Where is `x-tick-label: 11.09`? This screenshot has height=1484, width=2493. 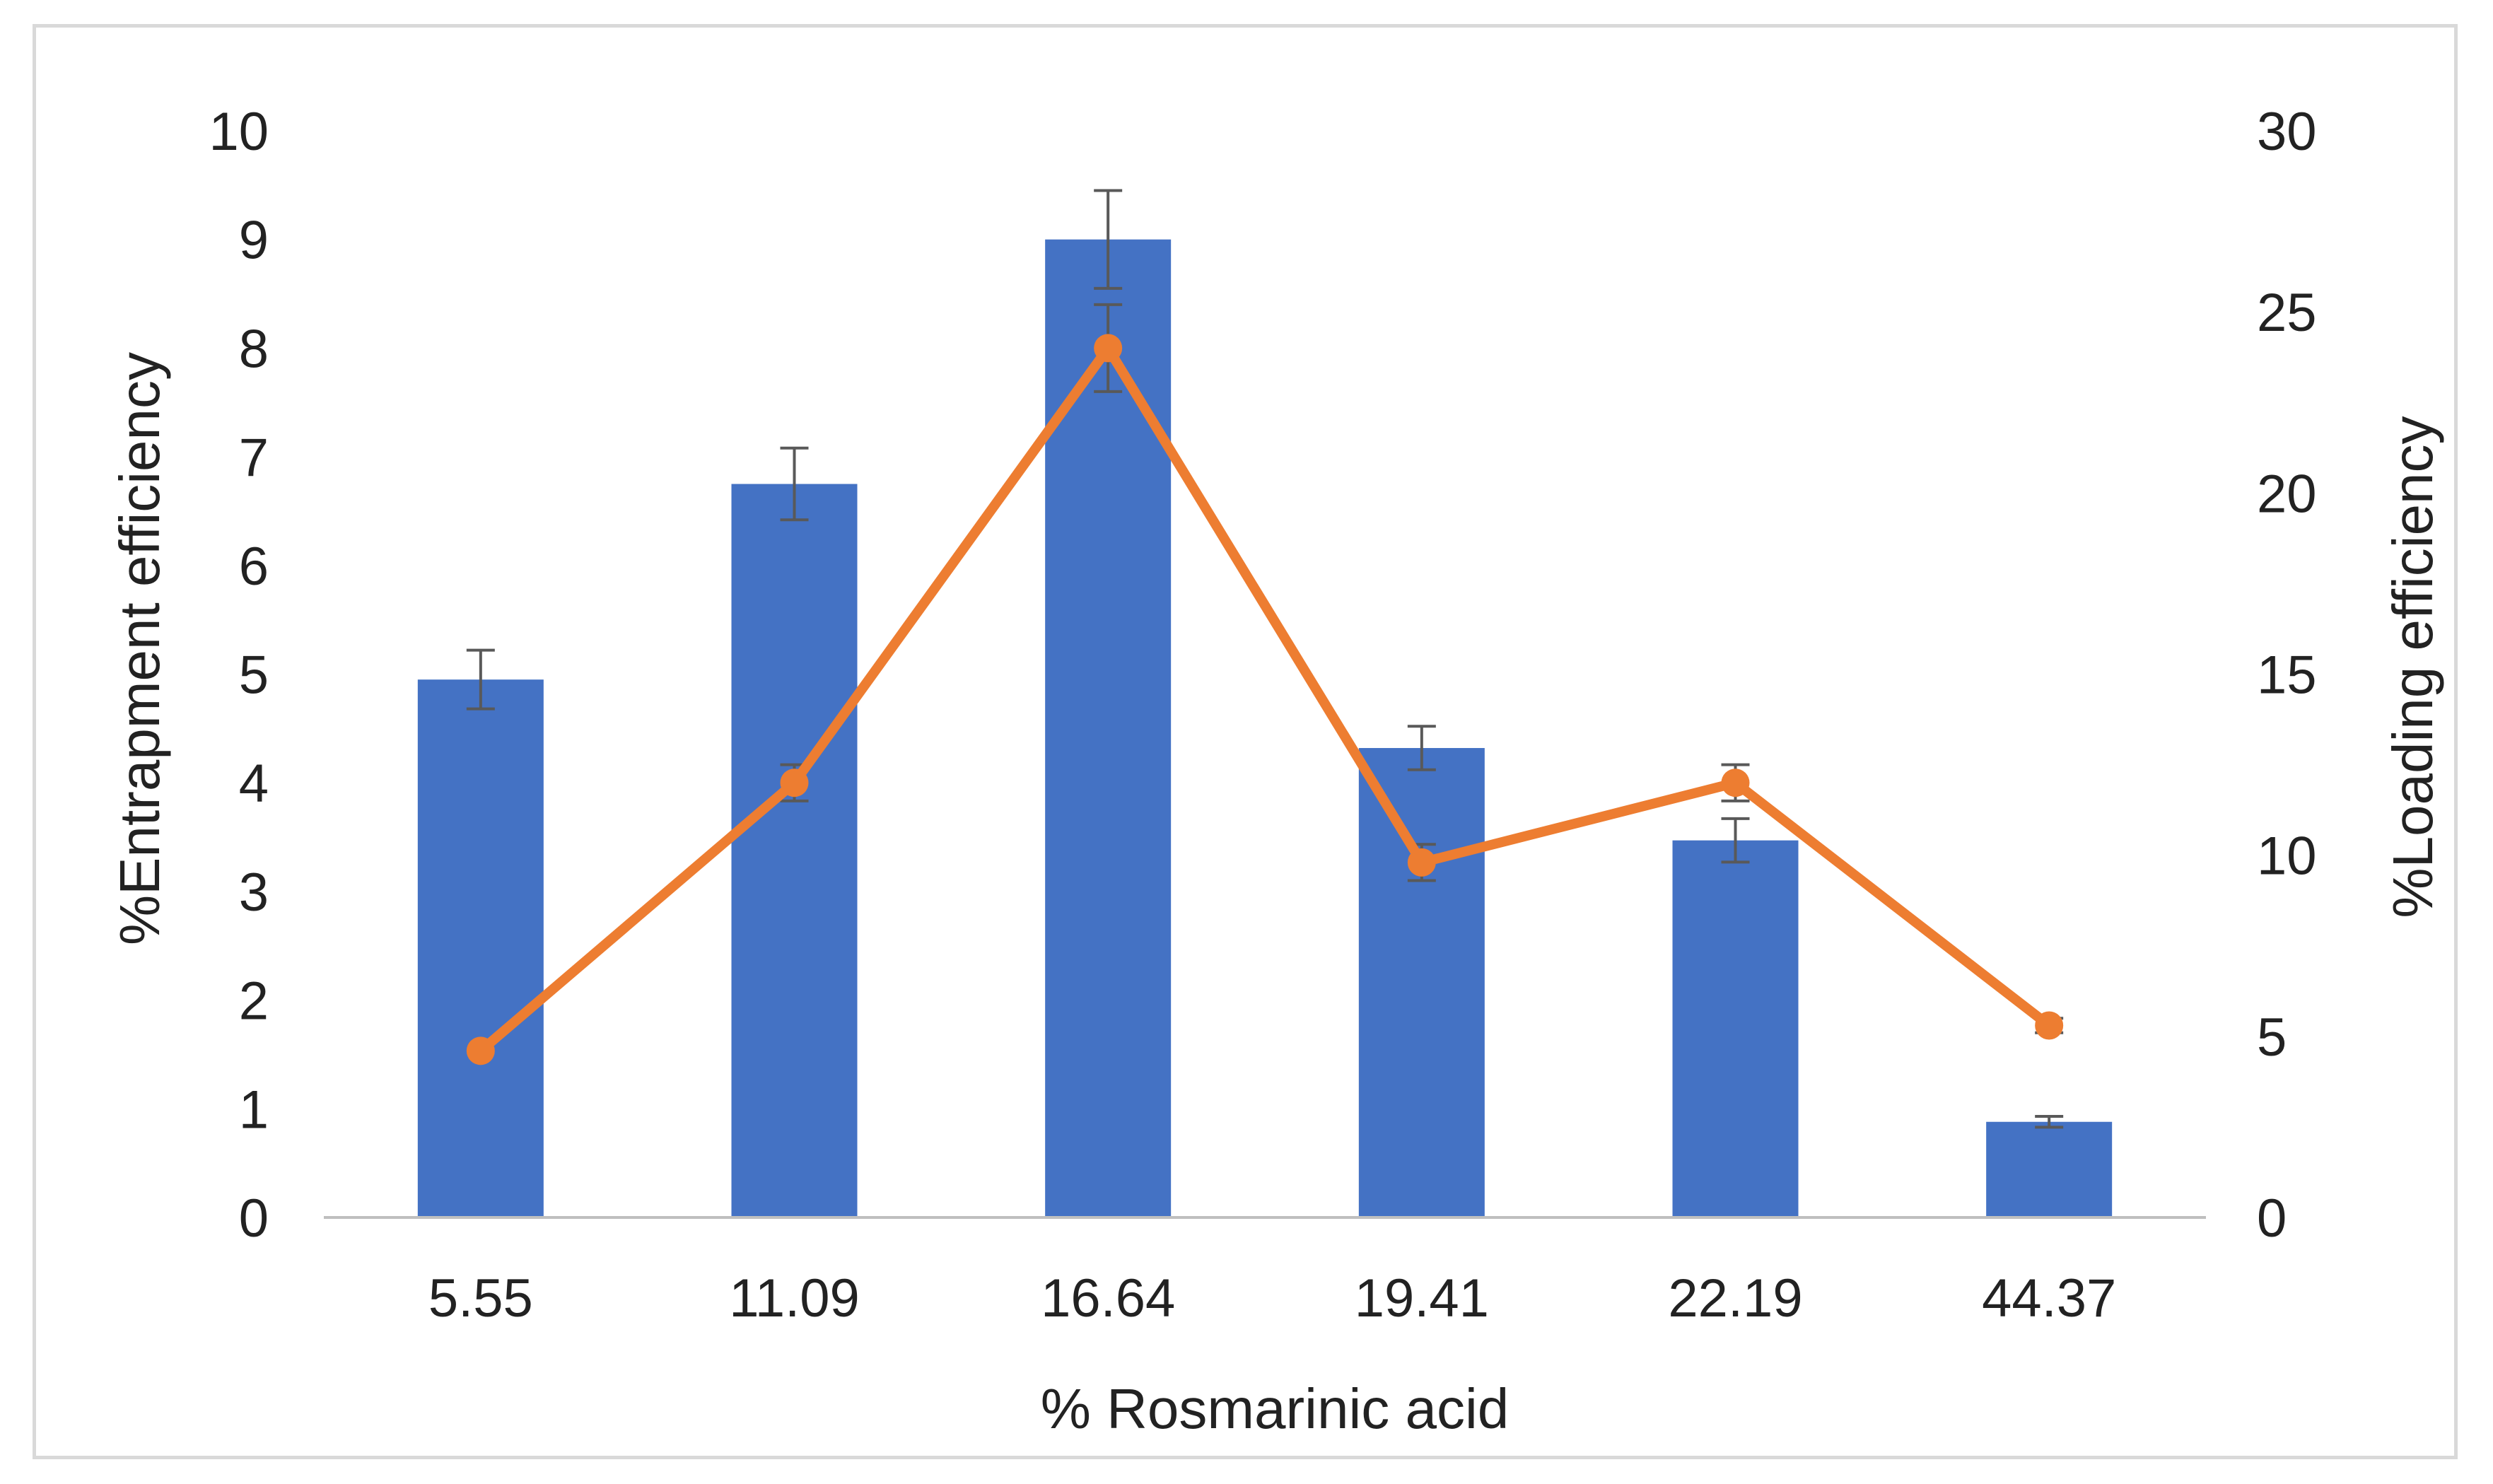 x-tick-label: 11.09 is located at coordinates (794, 1298).